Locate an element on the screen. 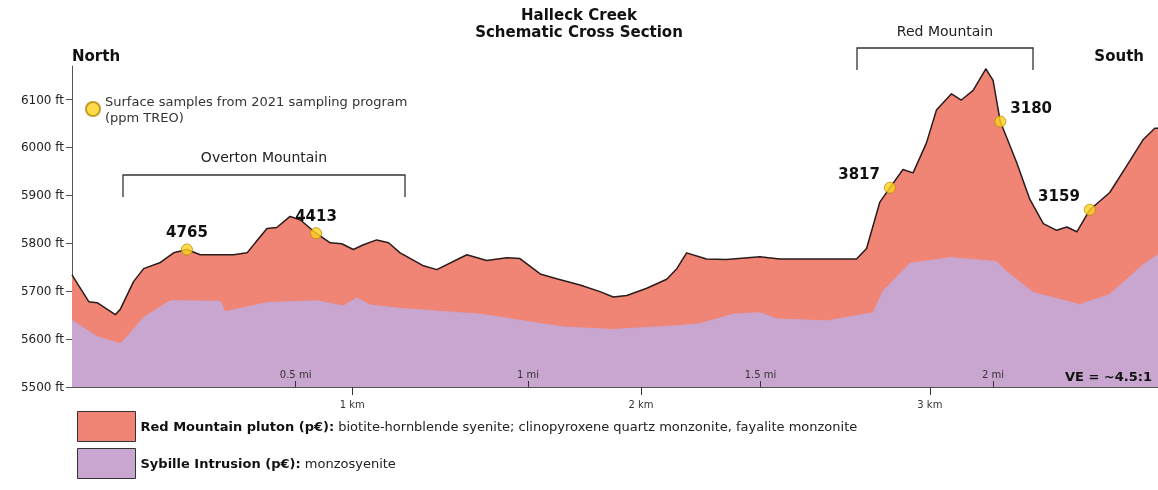 The width and height of the screenshot is (1158, 490). y-tick-label: 5900 ft is located at coordinates (42, 195).